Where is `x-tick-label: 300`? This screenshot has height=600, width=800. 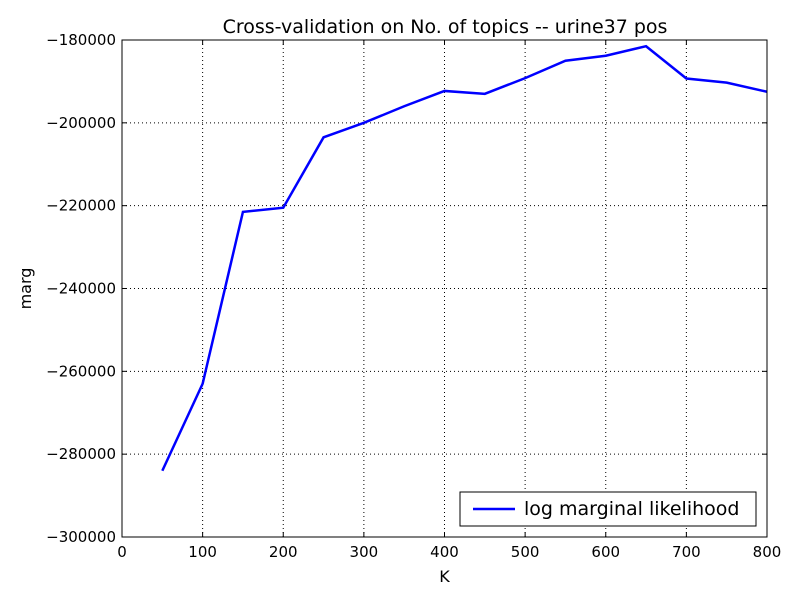
x-tick-label: 300 is located at coordinates (364, 552).